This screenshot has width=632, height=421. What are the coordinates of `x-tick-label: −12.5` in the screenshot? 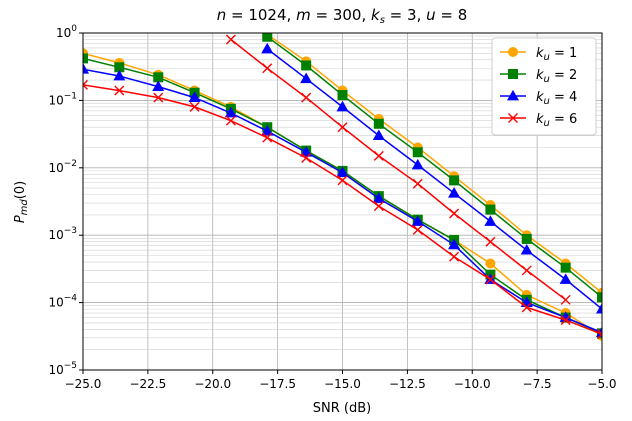 It's located at (407, 384).